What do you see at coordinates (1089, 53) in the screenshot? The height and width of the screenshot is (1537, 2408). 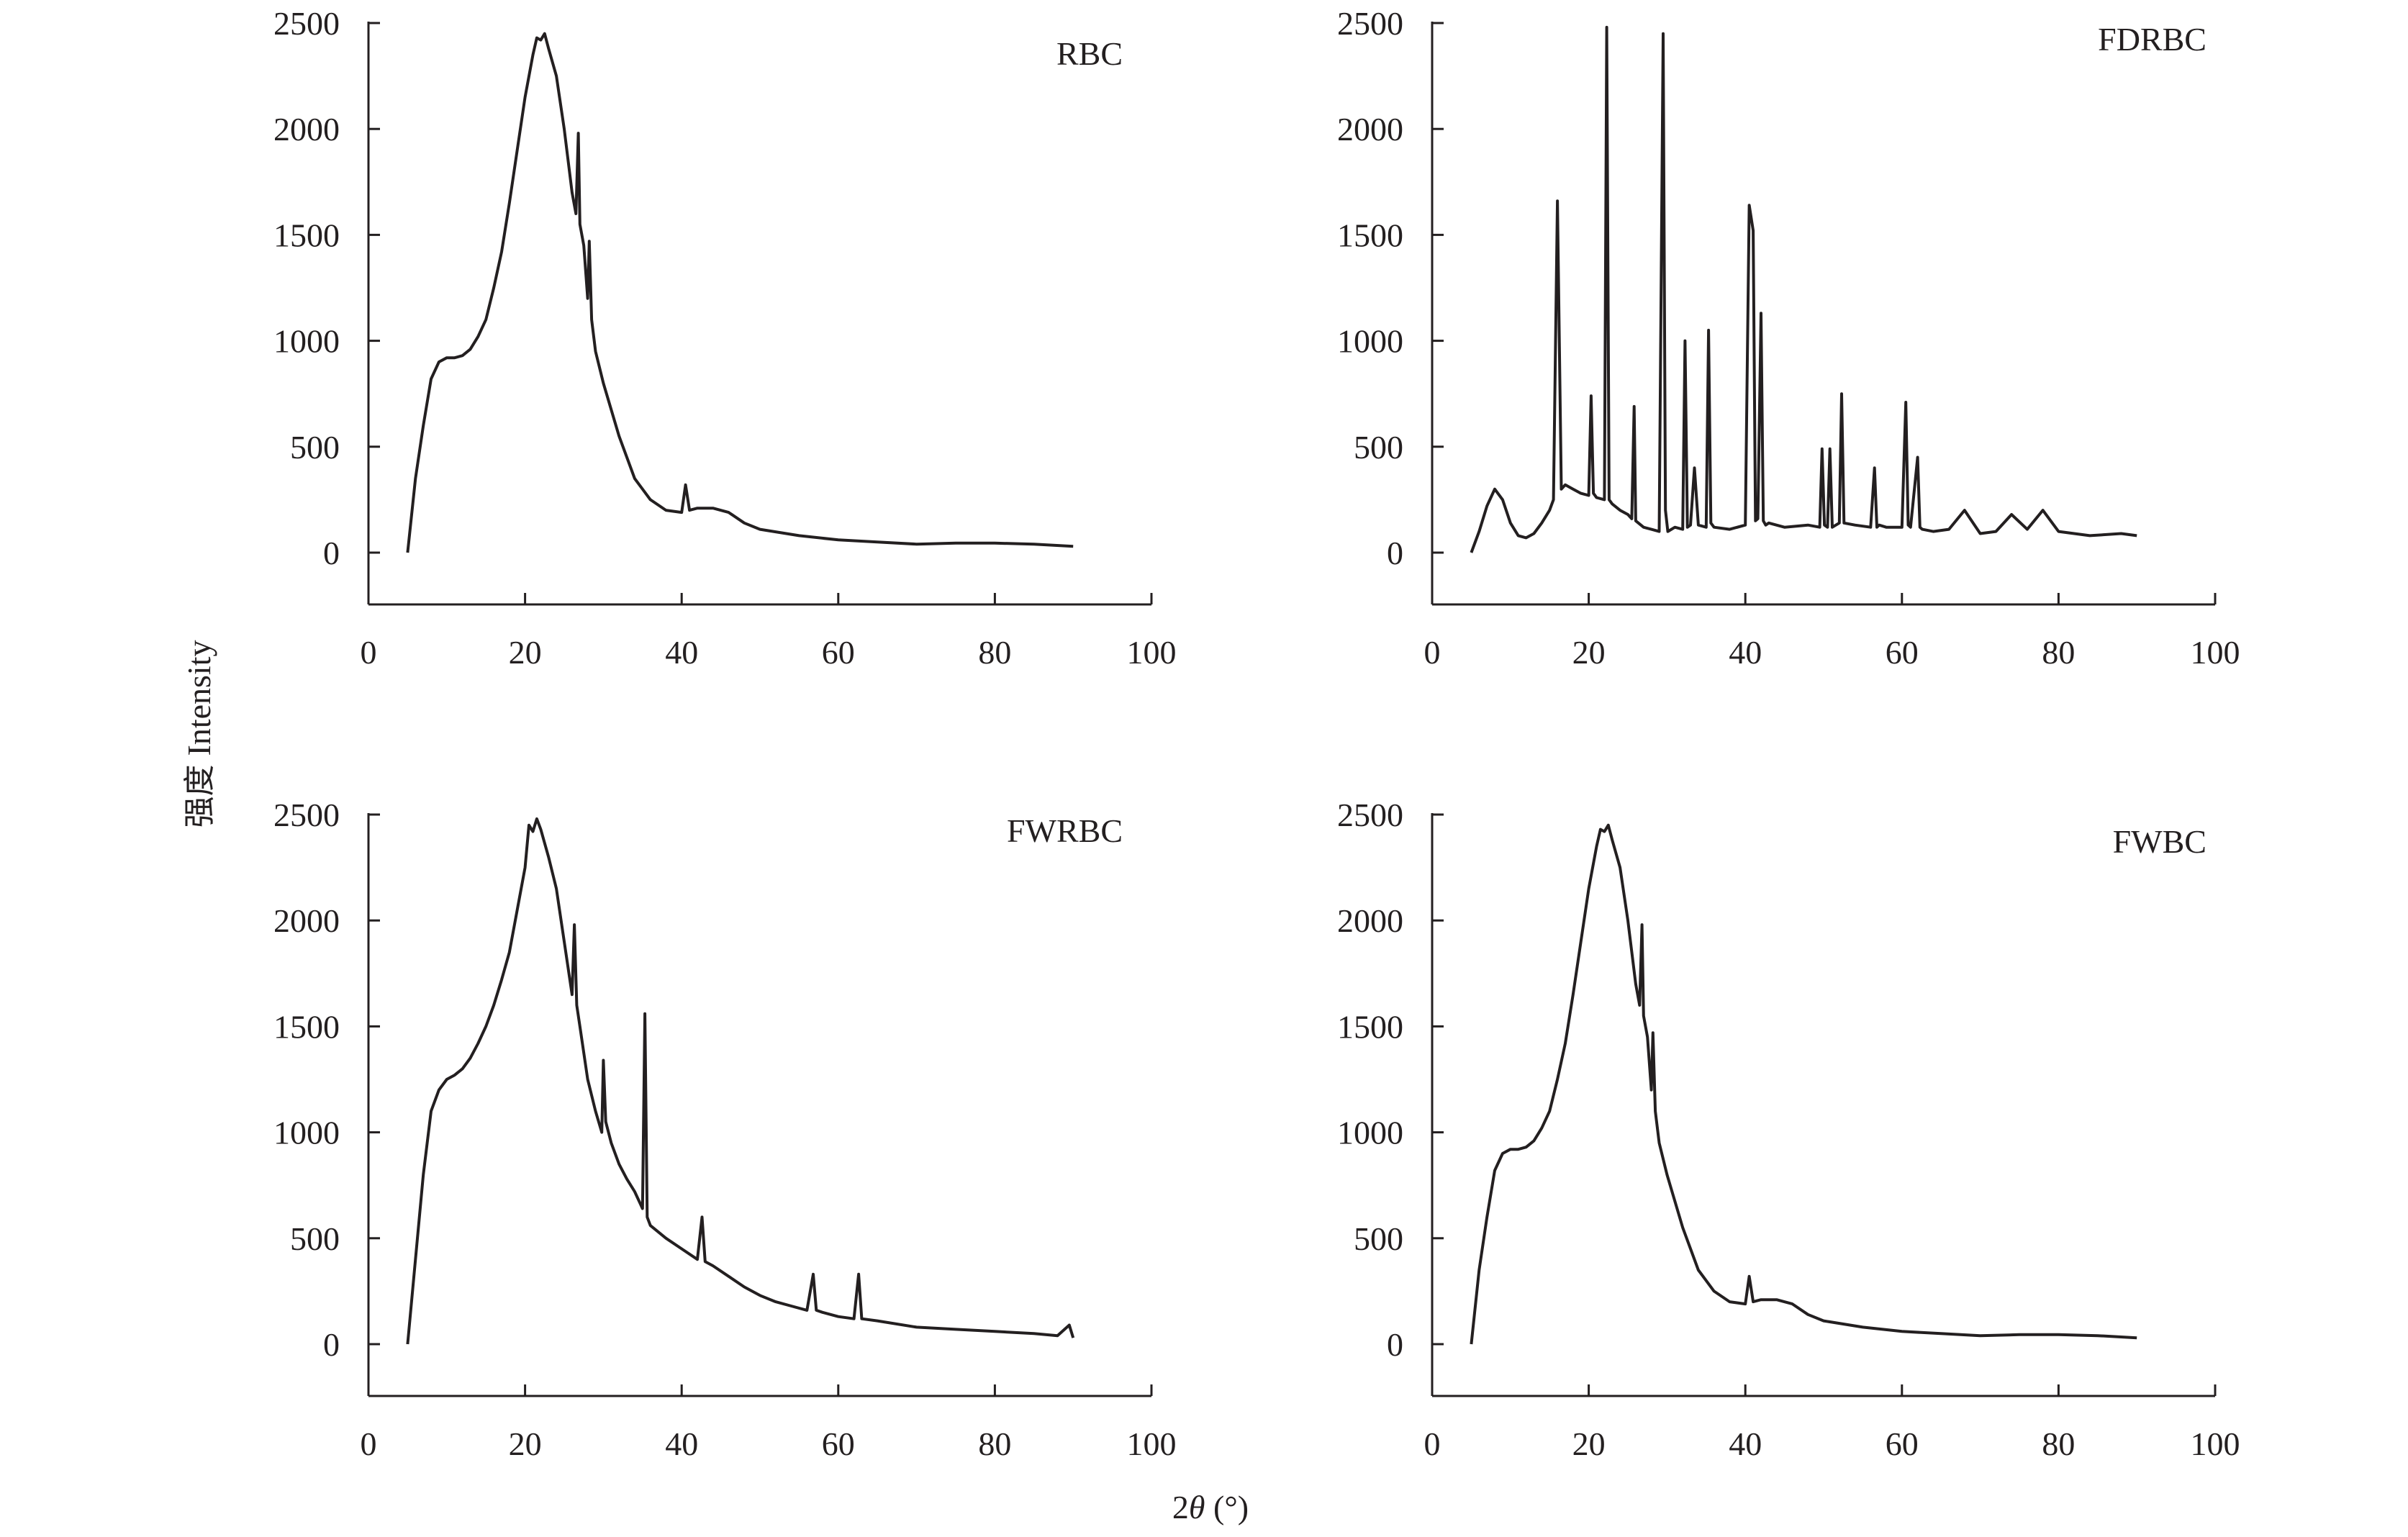 I see `panel-label-rbc: RBC` at bounding box center [1089, 53].